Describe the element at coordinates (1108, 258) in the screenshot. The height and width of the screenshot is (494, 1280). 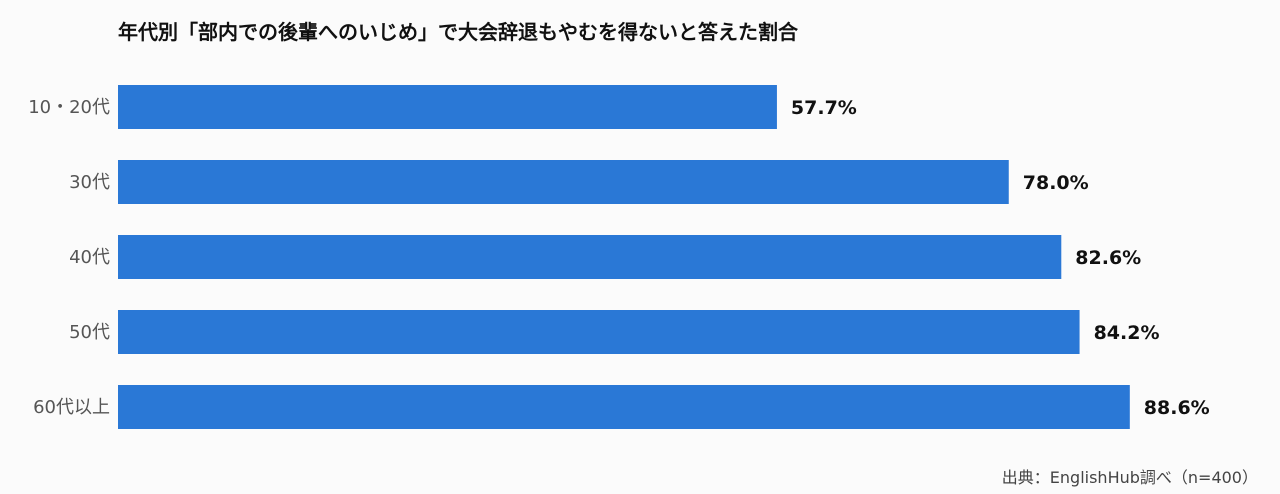
I see `value-label-2: 82.6%` at that location.